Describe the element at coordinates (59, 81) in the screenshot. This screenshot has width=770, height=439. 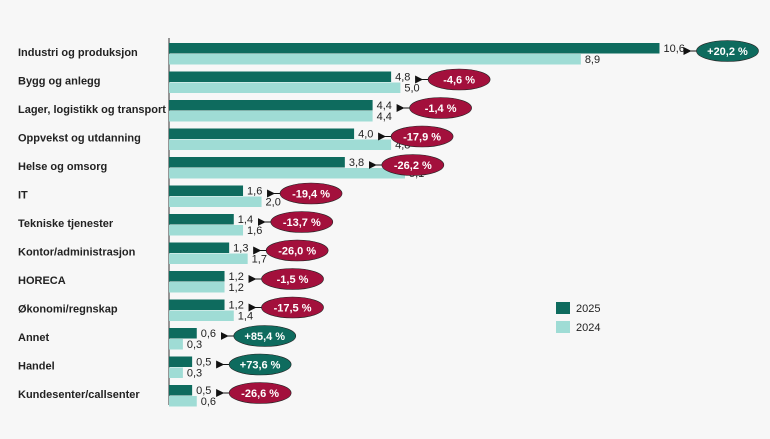
I see `category-label: Bygg og anlegg` at that location.